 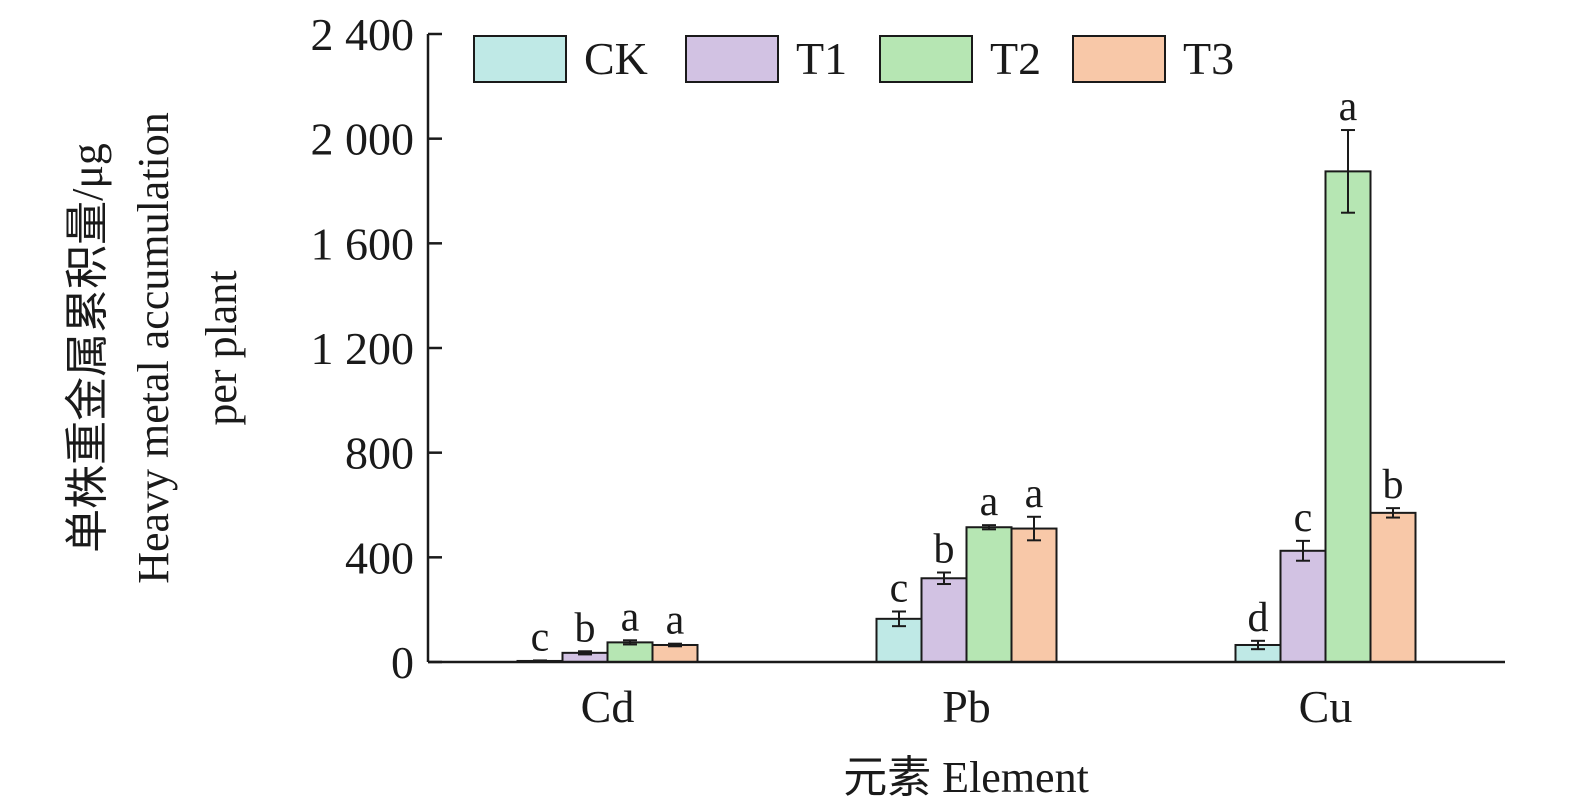 What do you see at coordinates (1303, 606) in the screenshot?
I see `bar-T1-Cu` at bounding box center [1303, 606].